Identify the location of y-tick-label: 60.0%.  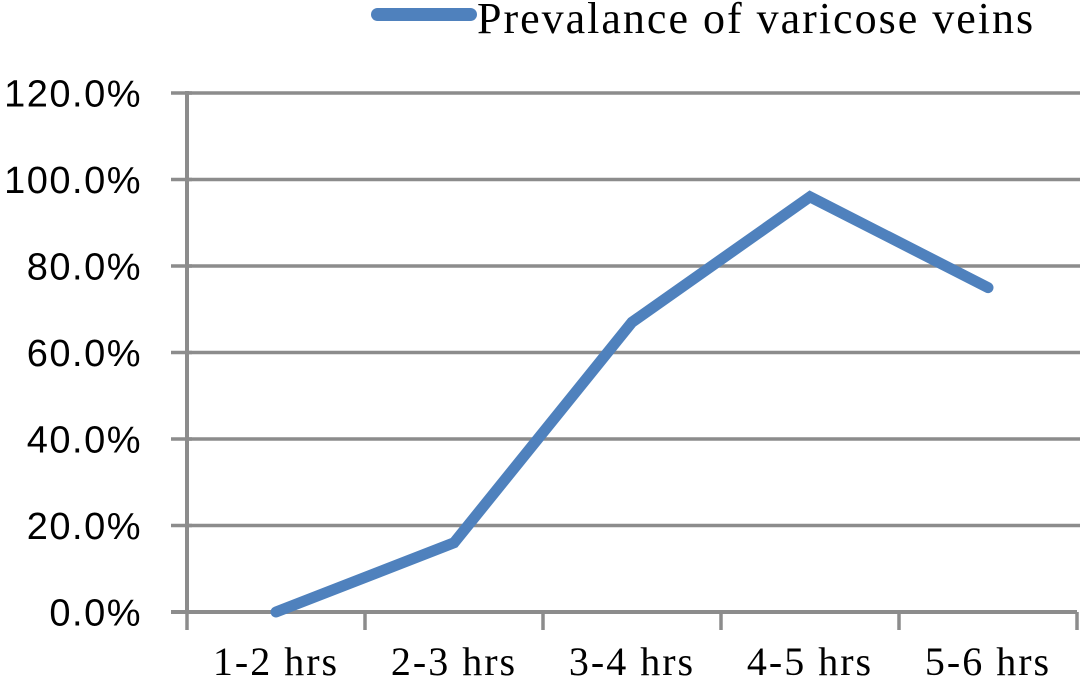
(84, 354).